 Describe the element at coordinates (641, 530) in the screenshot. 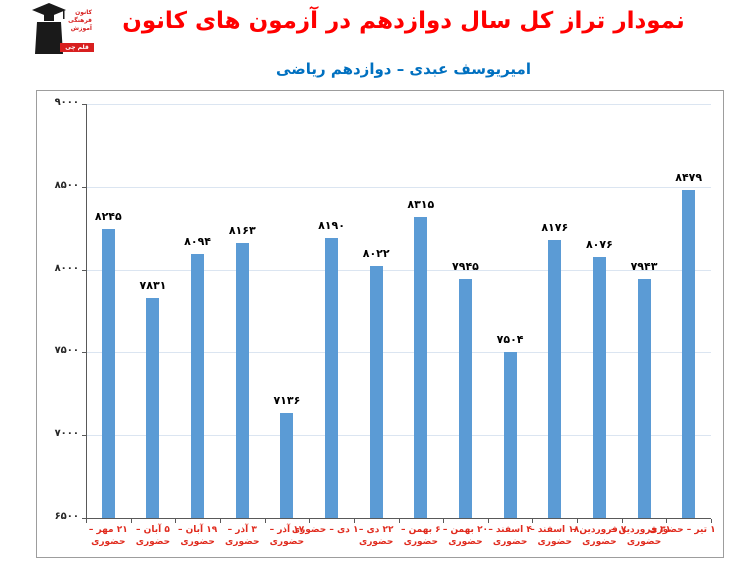

I see `x-tick-label-line: ۳۱ فروردین –` at that location.